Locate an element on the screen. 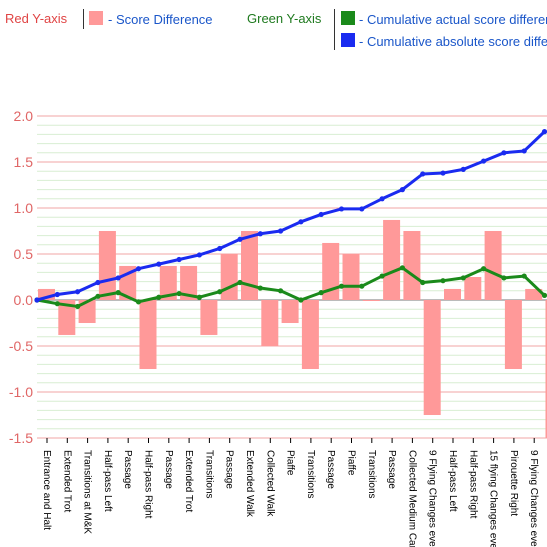 This screenshot has height=547, width=547. x-tick-label: Pirouette Right is located at coordinates (513, 483).